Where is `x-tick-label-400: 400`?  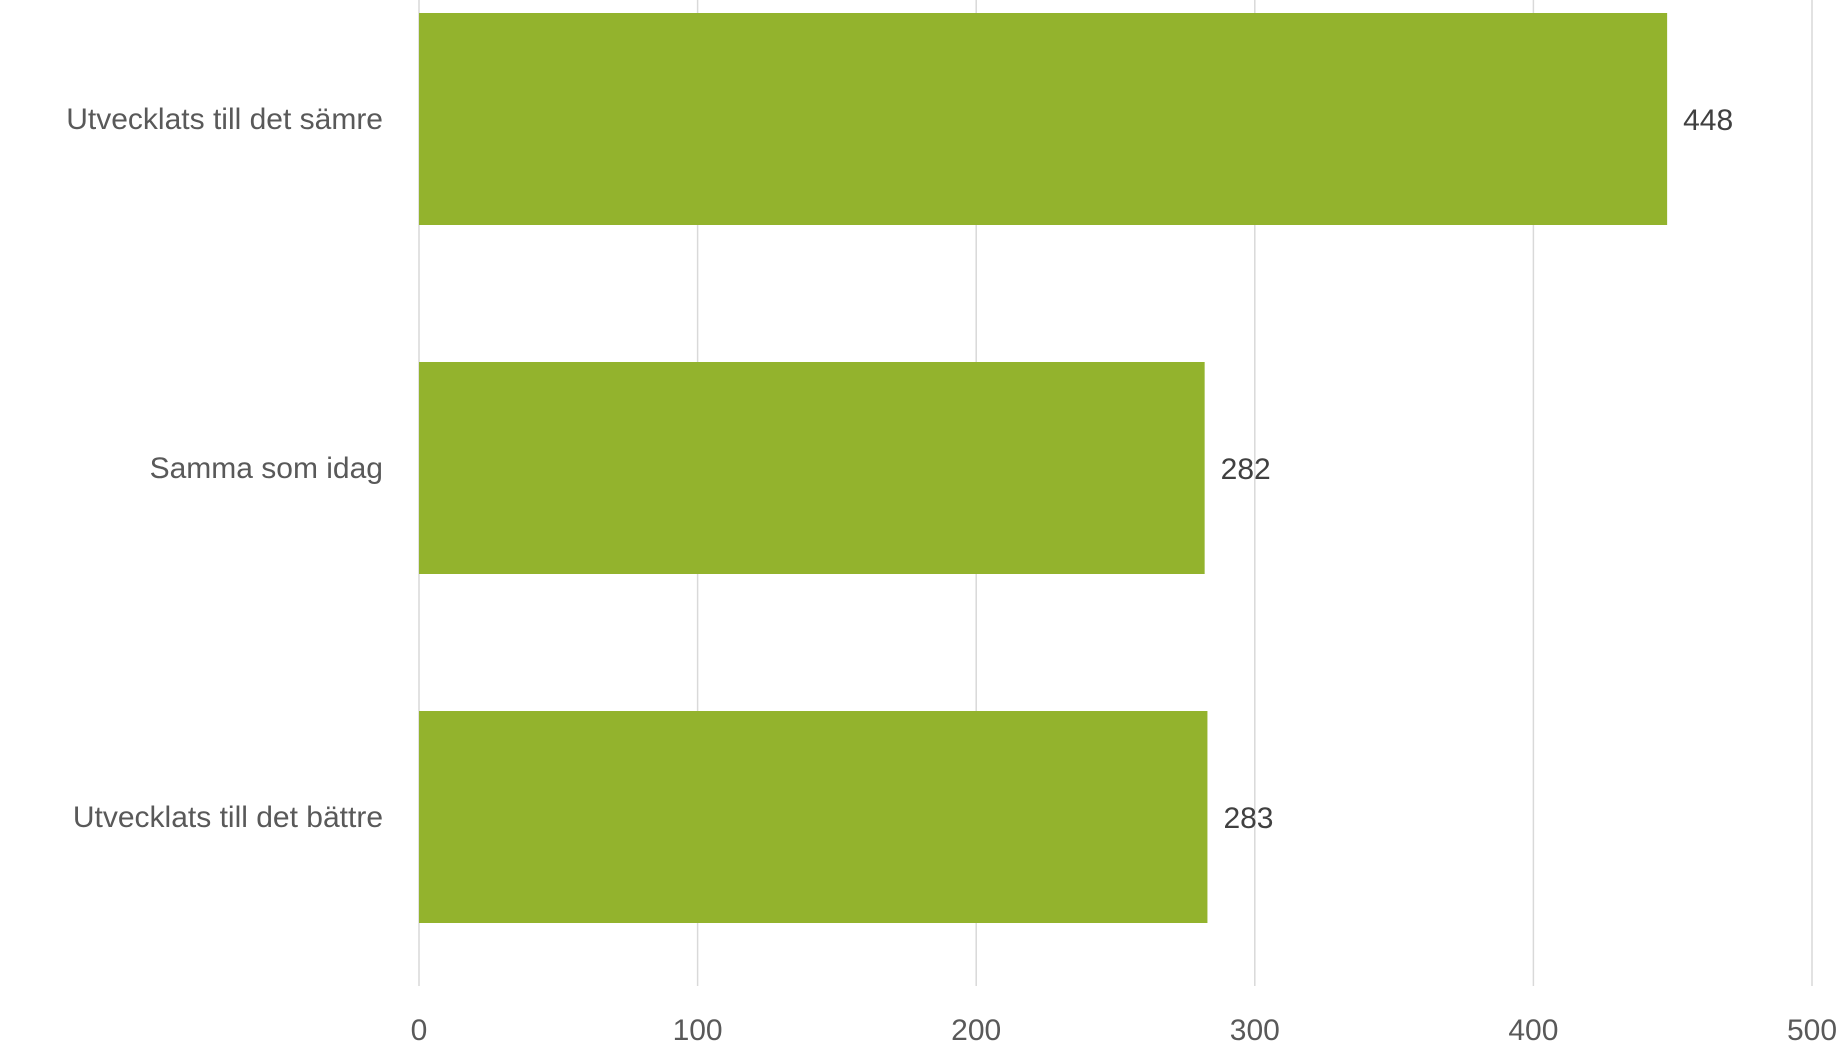
x-tick-label-400: 400 is located at coordinates (1533, 1030).